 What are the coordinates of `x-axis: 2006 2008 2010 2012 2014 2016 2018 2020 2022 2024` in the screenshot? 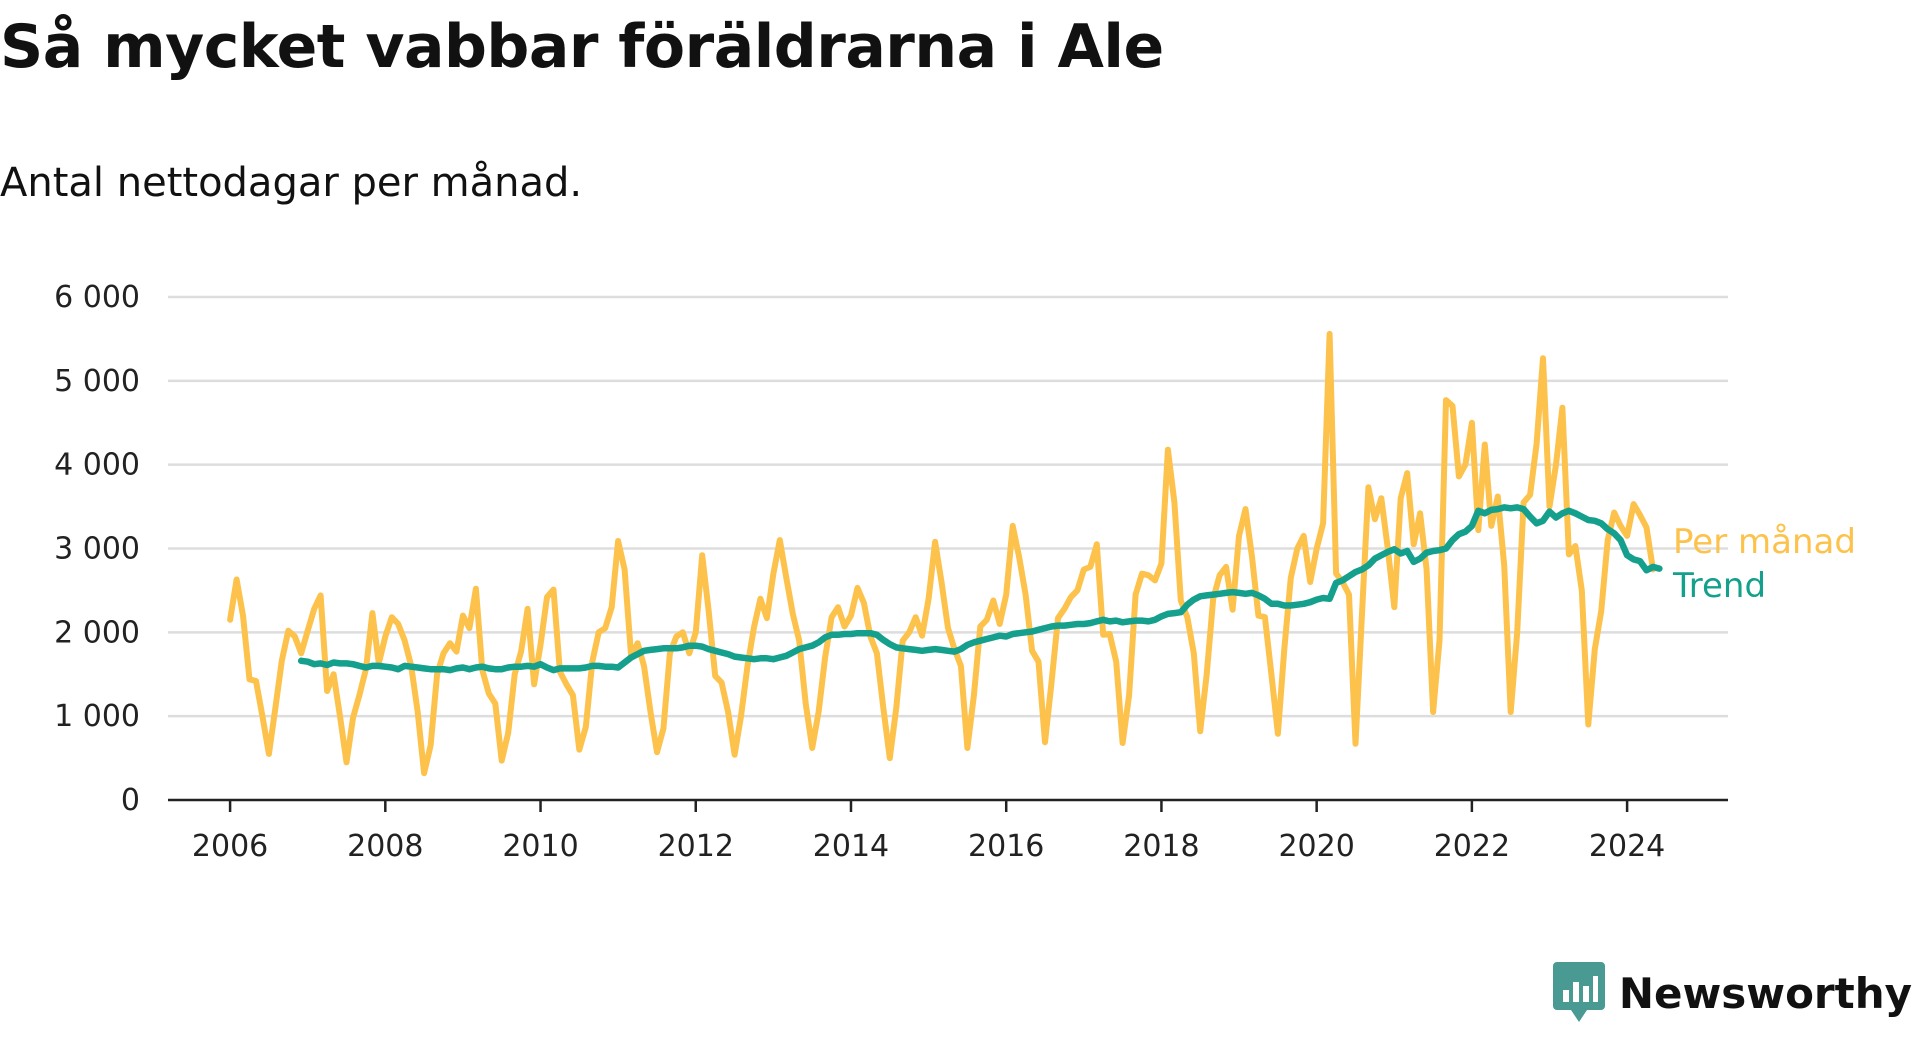 It's located at (948, 831).